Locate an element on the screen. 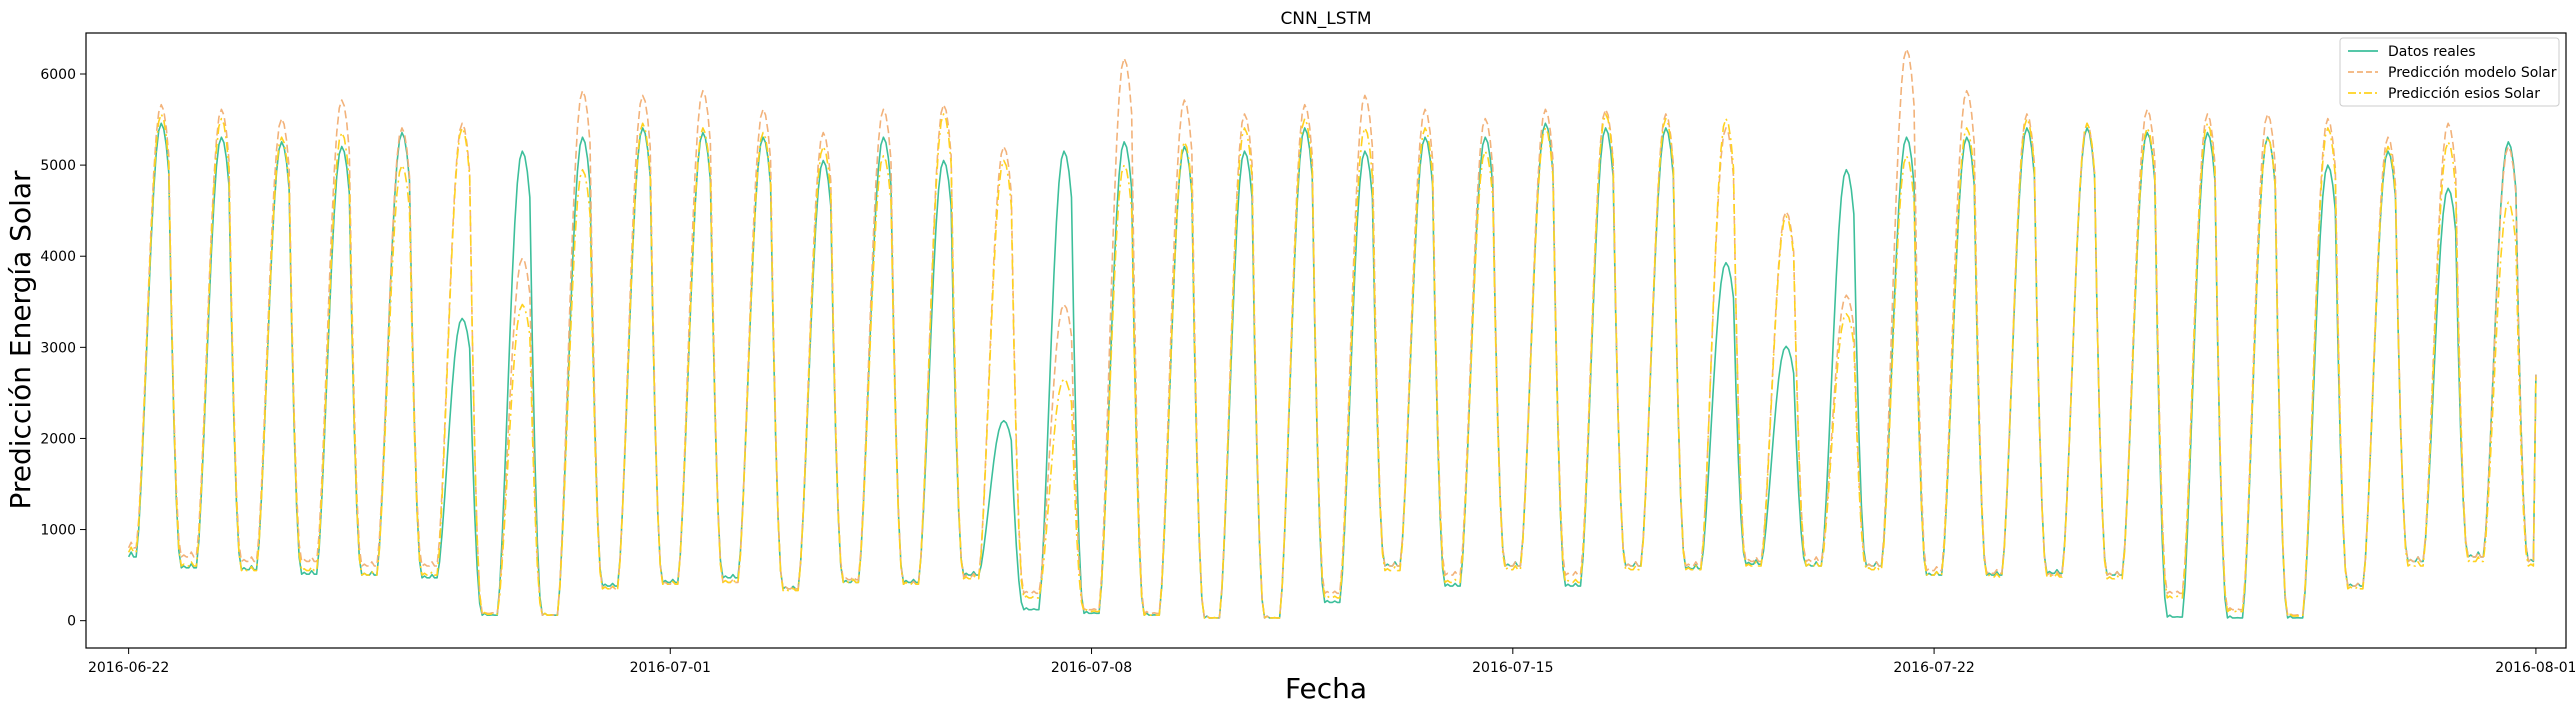  y-tick-label: 2000 is located at coordinates (58, 439).